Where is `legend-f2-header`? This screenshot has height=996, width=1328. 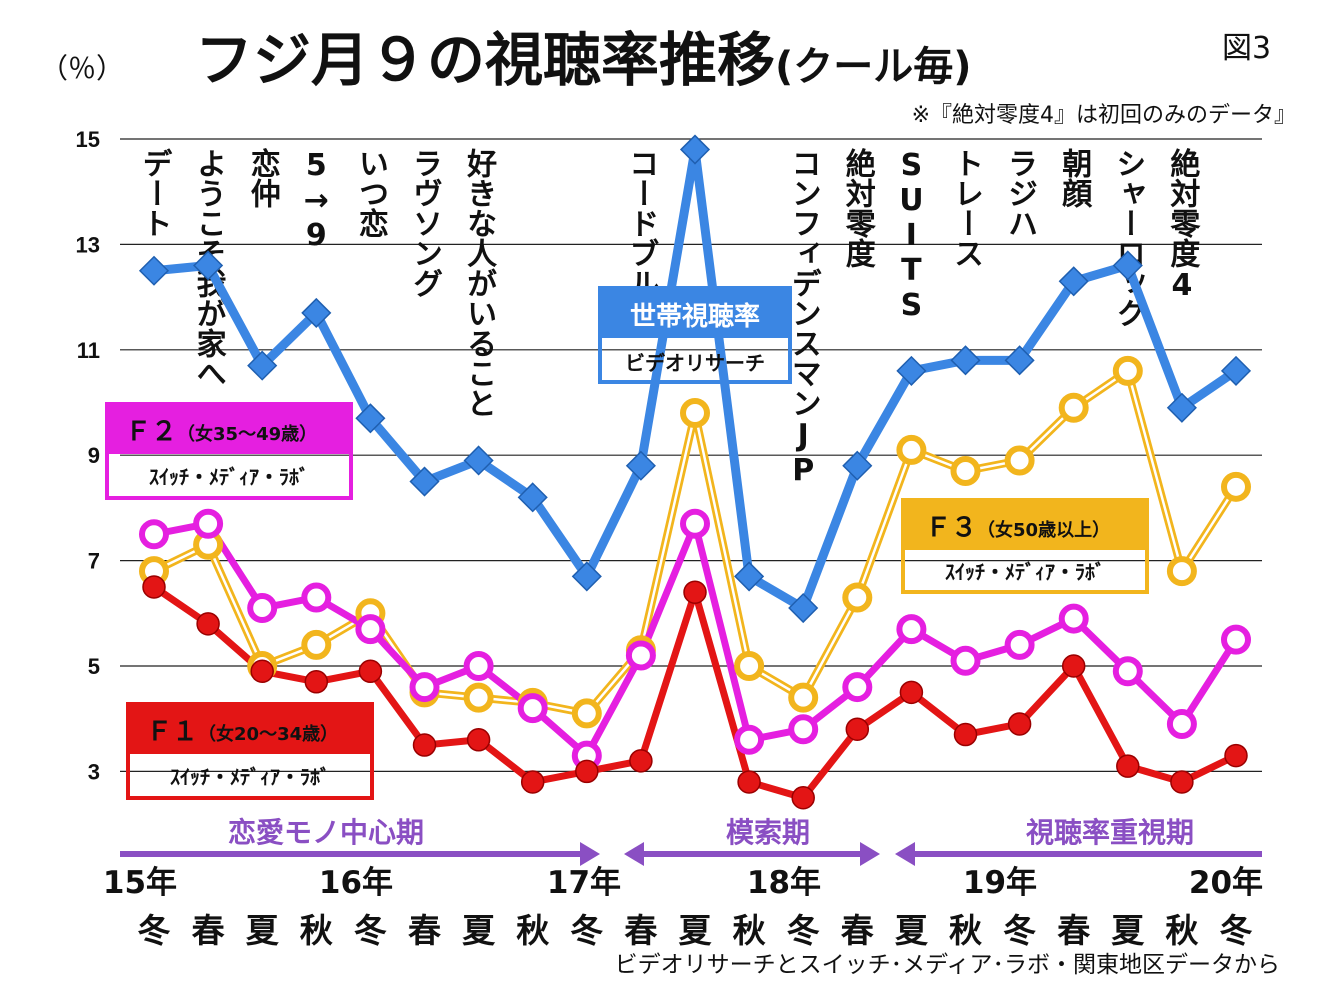
legend-f2-header is located at coordinates (229, 429).